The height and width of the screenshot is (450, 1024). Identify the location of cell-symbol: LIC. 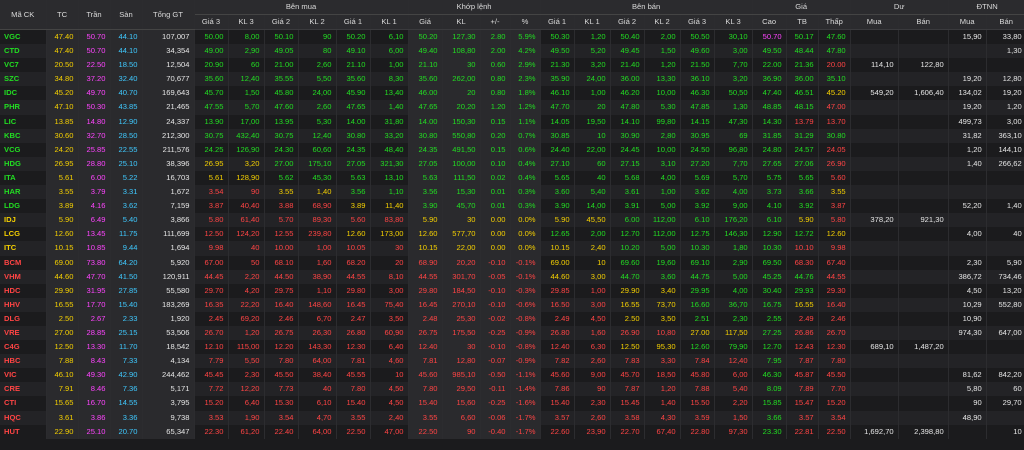
(23, 121).